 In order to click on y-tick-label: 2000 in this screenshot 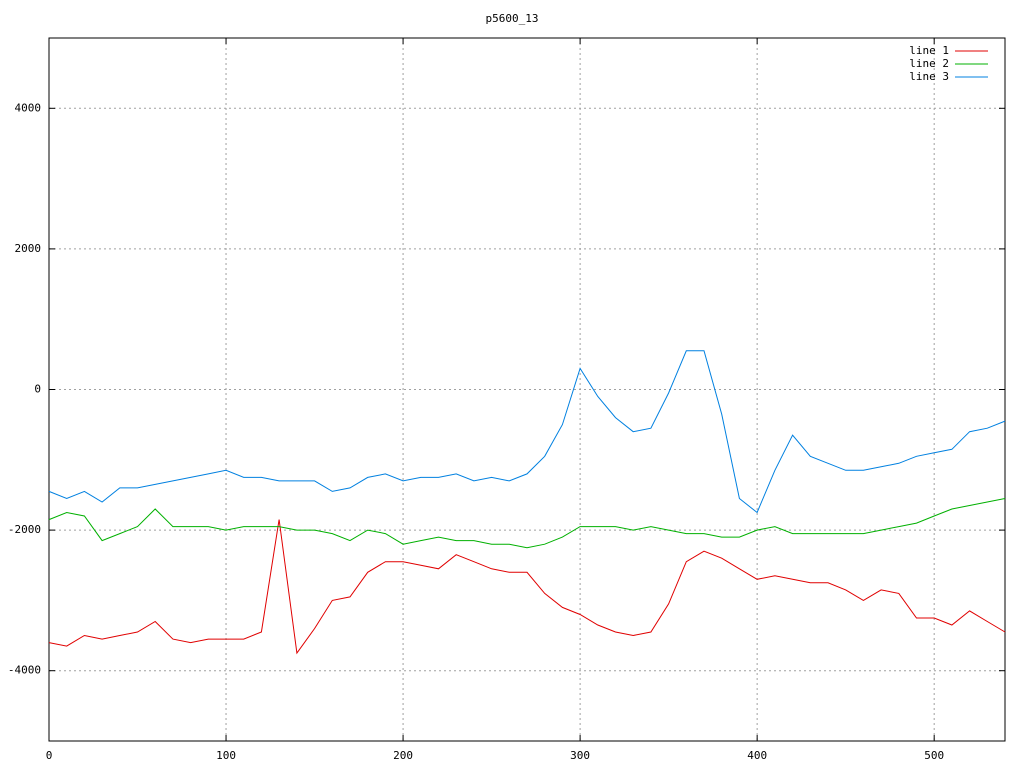, I will do `click(28, 248)`.